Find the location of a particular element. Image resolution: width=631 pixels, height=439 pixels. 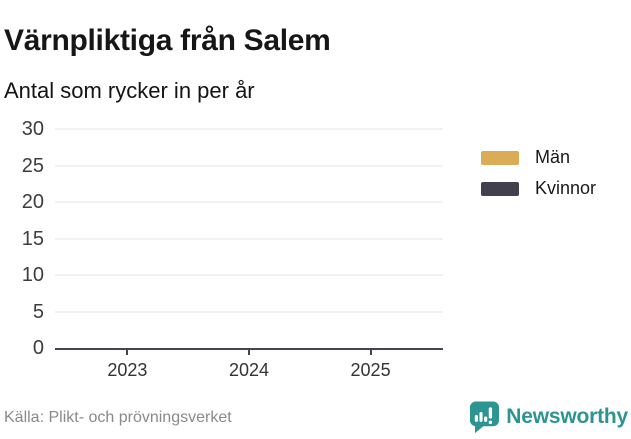

page-title: Värnpliktiga från Salem is located at coordinates (167, 41).